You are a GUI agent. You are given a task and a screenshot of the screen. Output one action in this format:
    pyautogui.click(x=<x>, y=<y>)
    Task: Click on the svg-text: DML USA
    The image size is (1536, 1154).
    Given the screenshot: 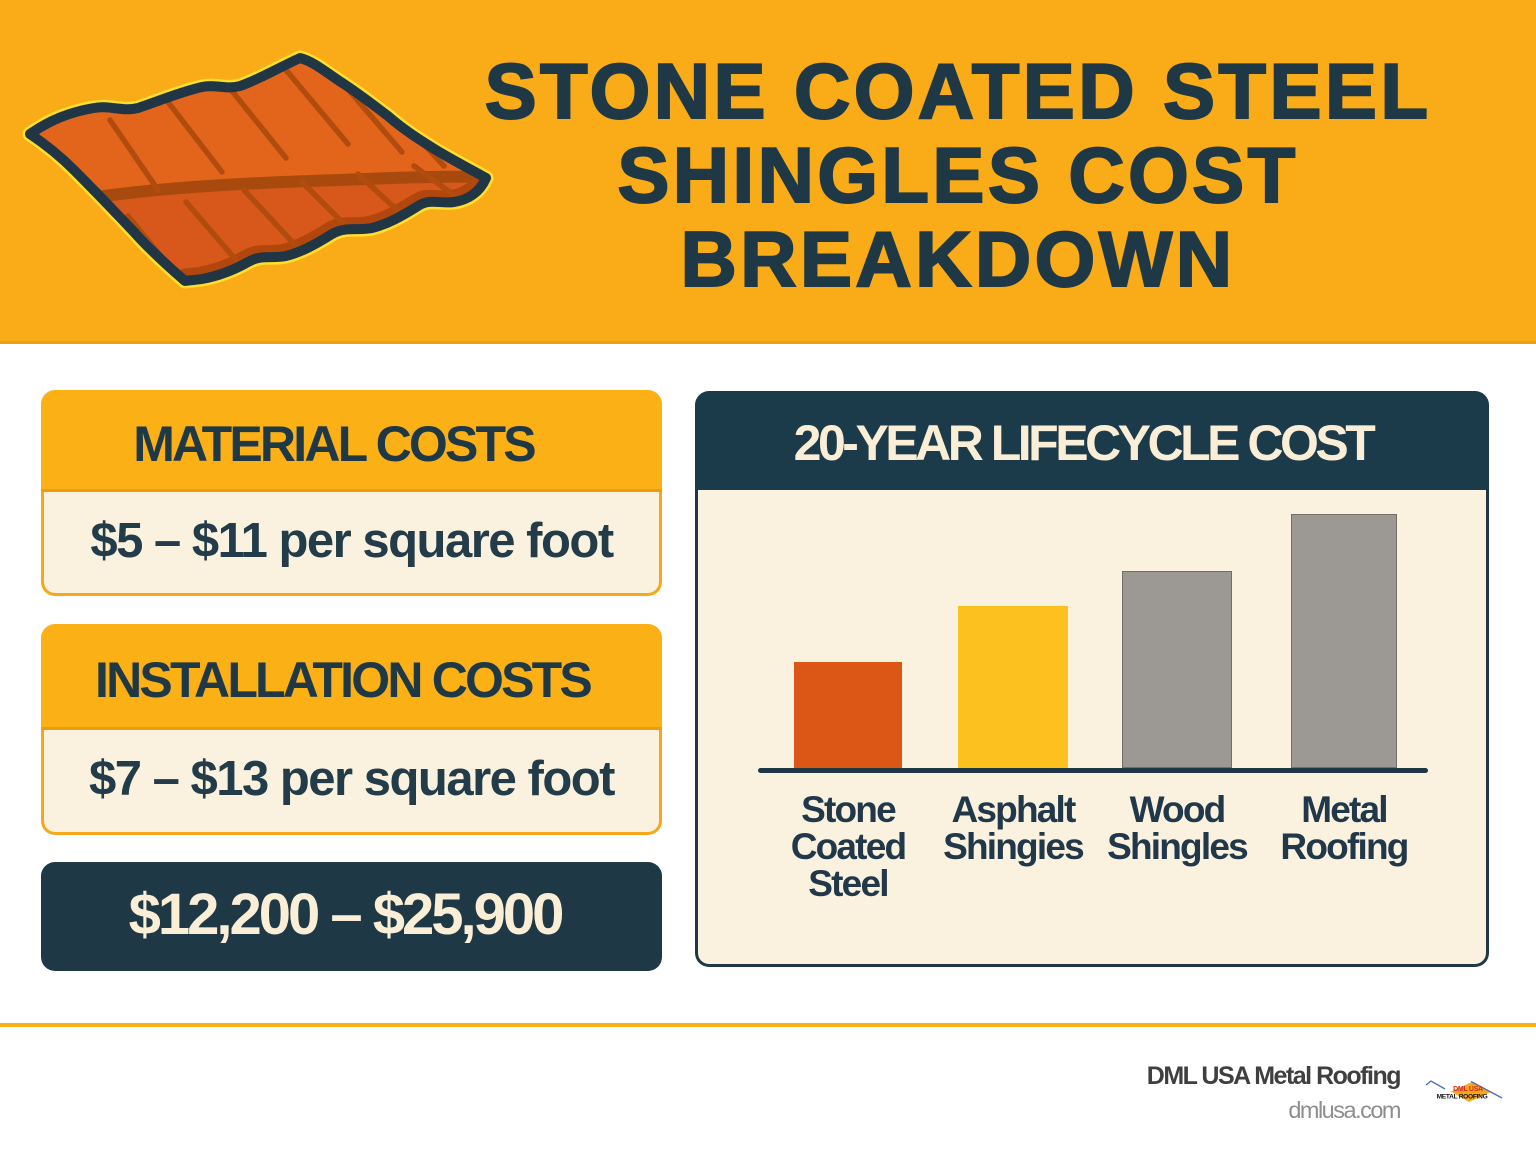 What is the action you would take?
    pyautogui.click(x=1468, y=1089)
    